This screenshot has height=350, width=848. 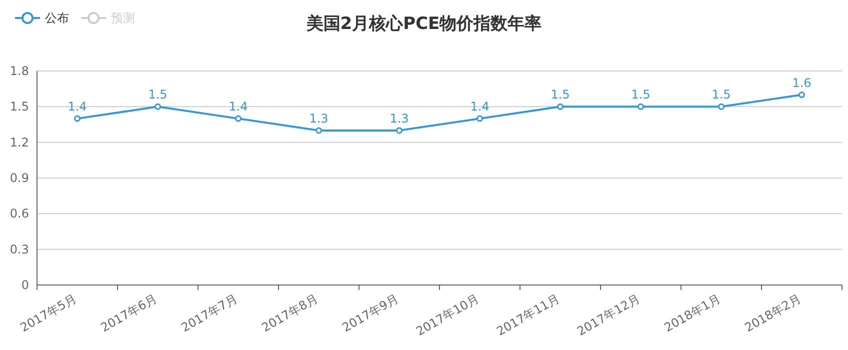 I want to click on y-tick-label: 1.2, so click(x=19, y=142).